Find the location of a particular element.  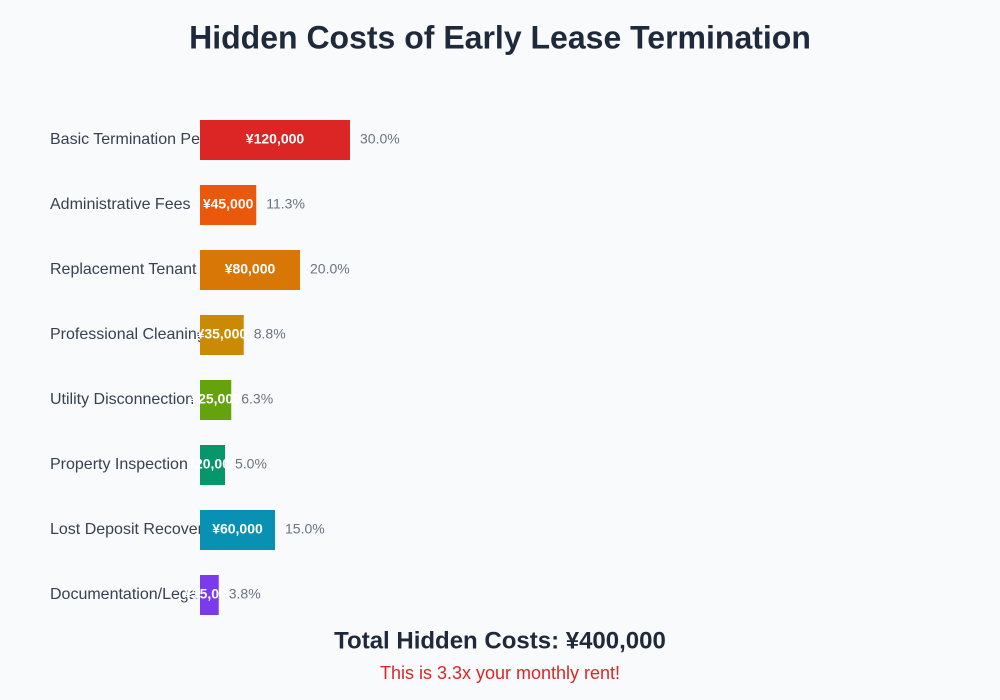

percent-label: 6.3% is located at coordinates (257, 399).